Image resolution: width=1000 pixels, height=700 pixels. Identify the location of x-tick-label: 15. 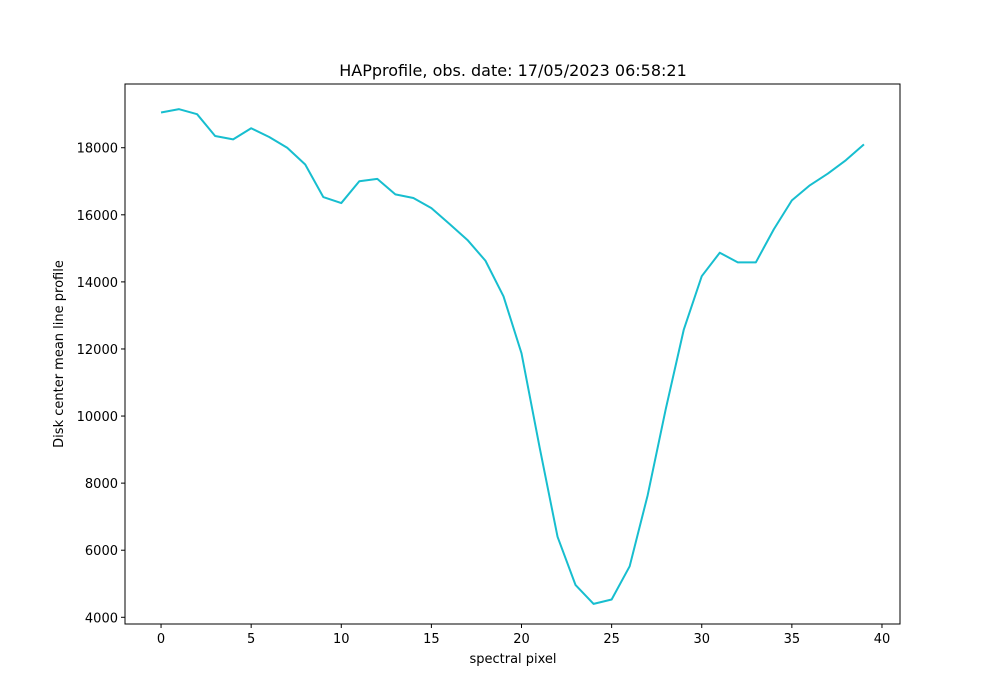
(431, 639).